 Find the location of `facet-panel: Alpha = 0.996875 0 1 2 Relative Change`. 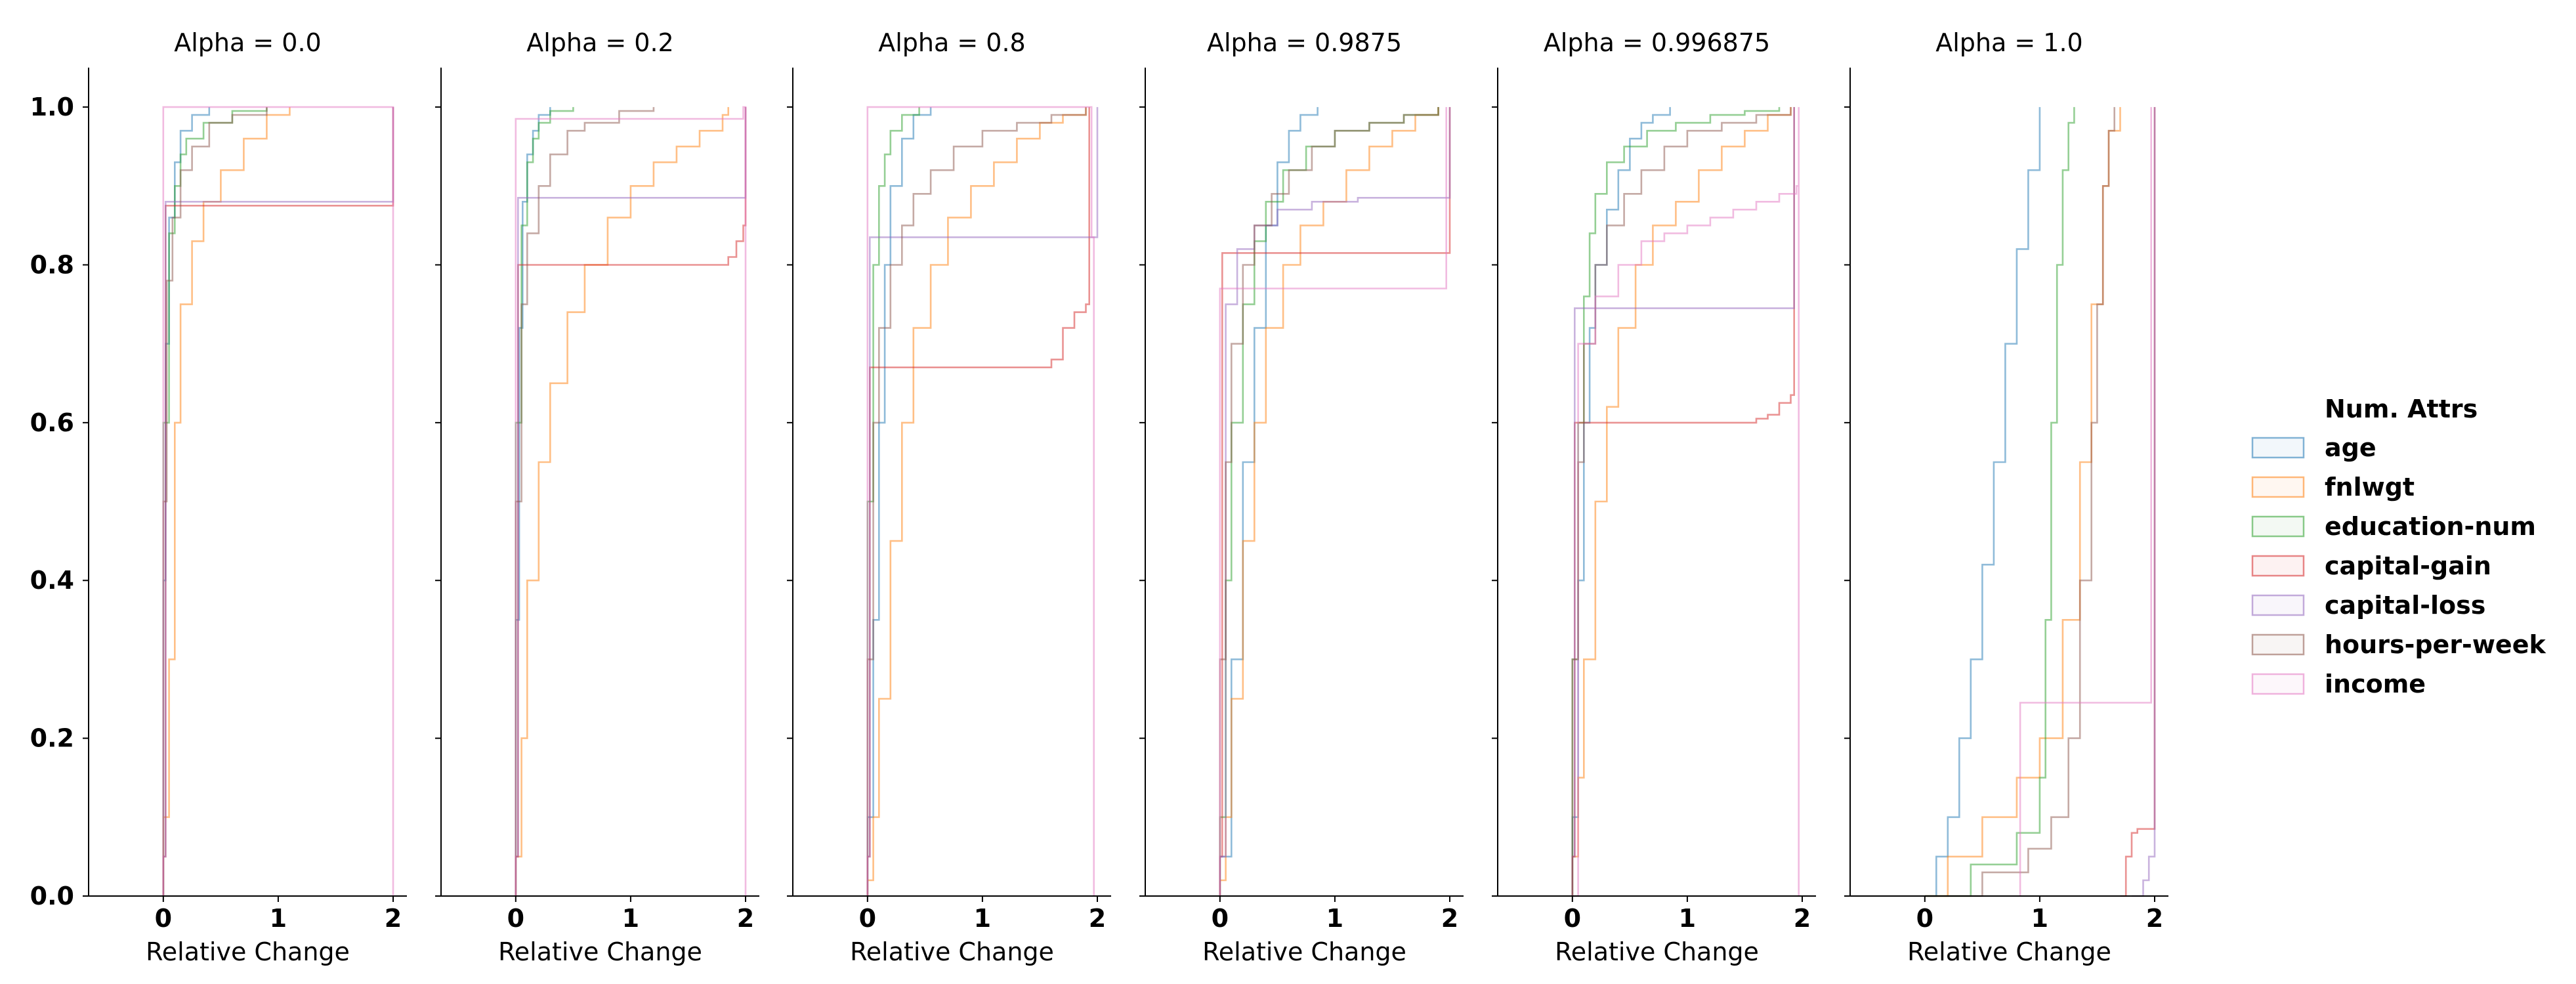

facet-panel: Alpha = 0.996875 0 1 2 Relative Change is located at coordinates (1654, 497).